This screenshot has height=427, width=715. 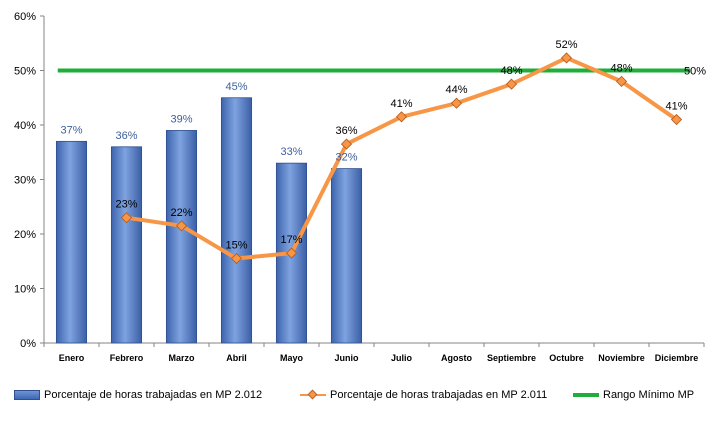 I want to click on mp2011-point-diciembre, so click(x=676, y=119).